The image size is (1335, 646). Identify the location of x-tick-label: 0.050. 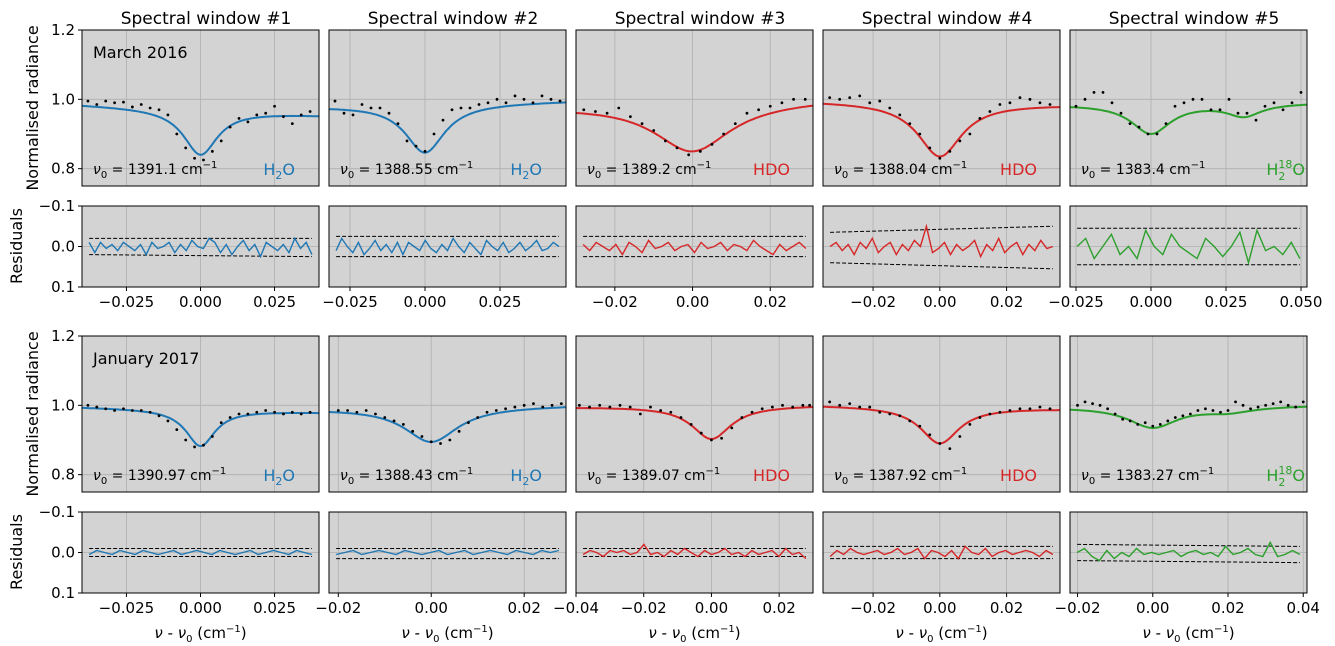
(1301, 302).